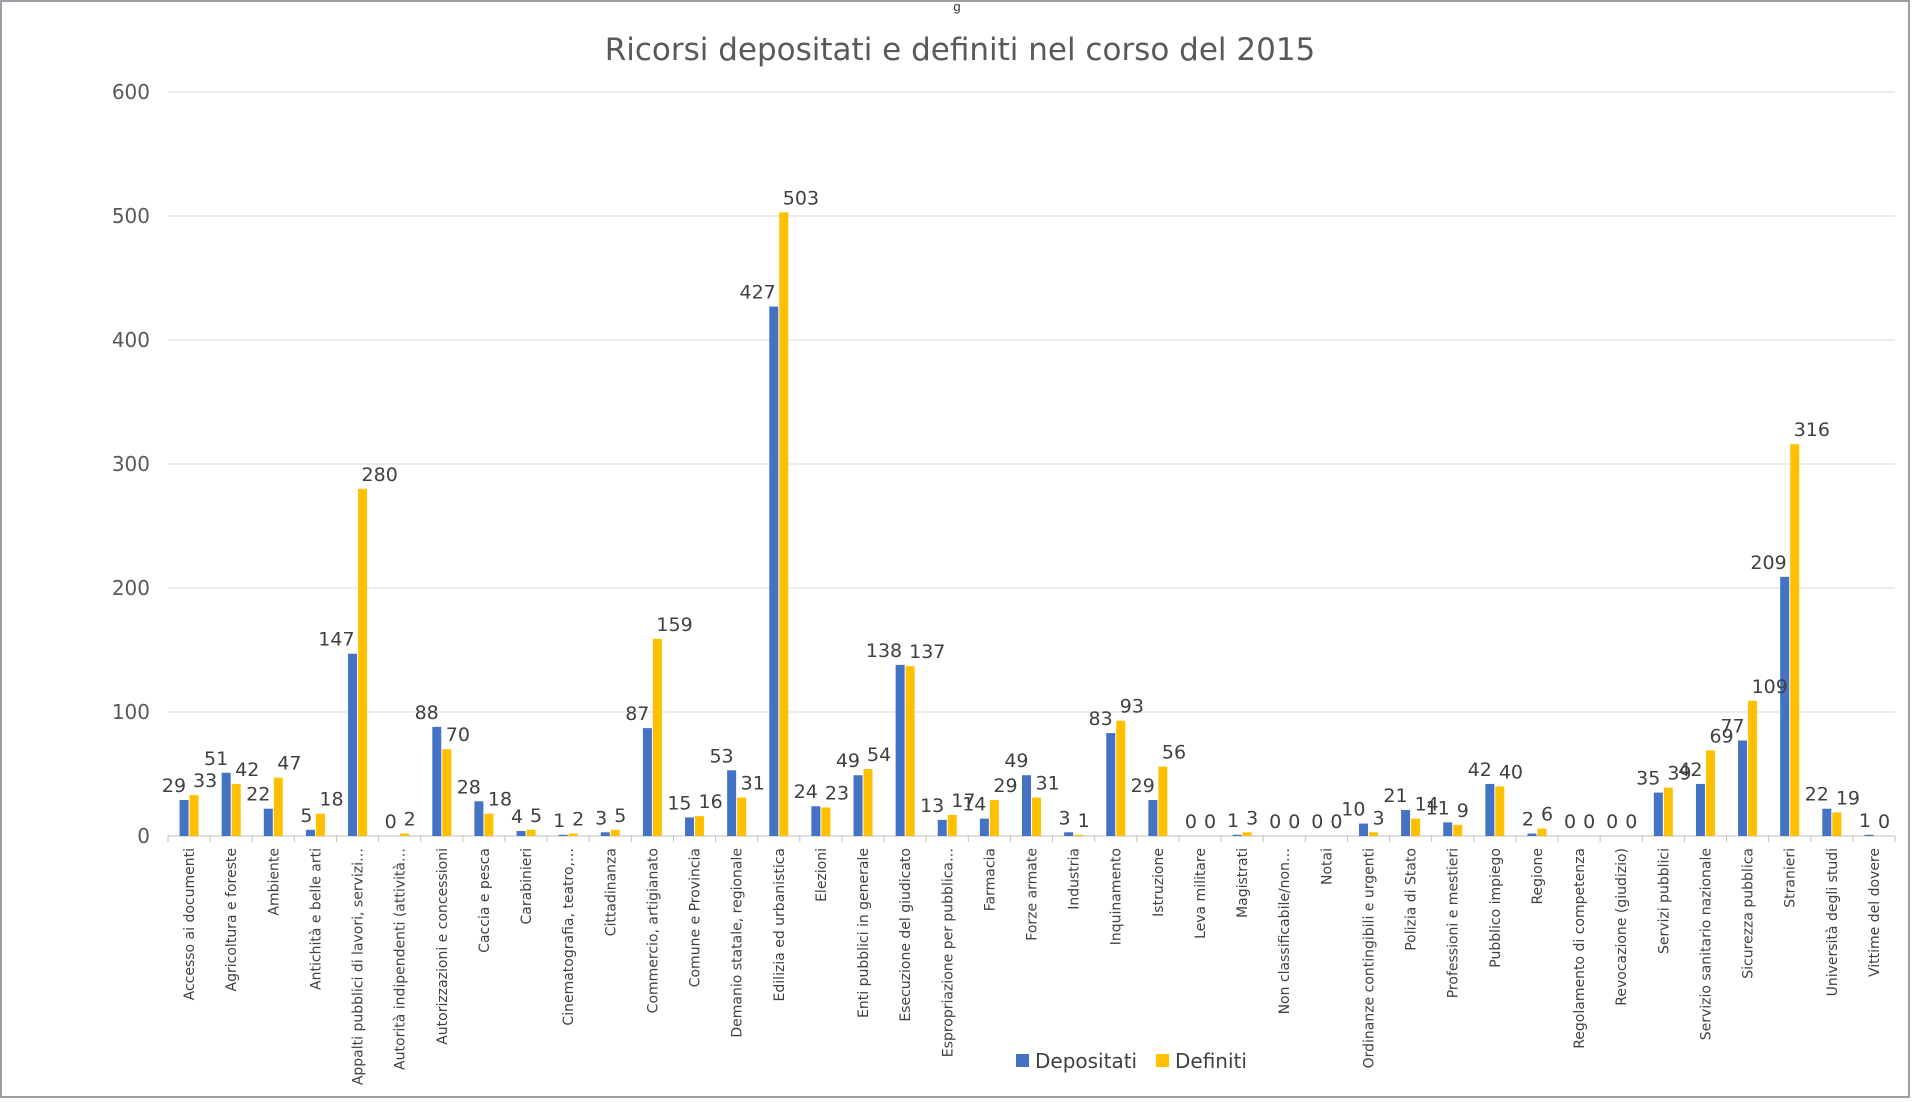 This screenshot has width=1914, height=1102. I want to click on x-tick-label: Ordinanze contingibili e urgenti, so click(1369, 958).